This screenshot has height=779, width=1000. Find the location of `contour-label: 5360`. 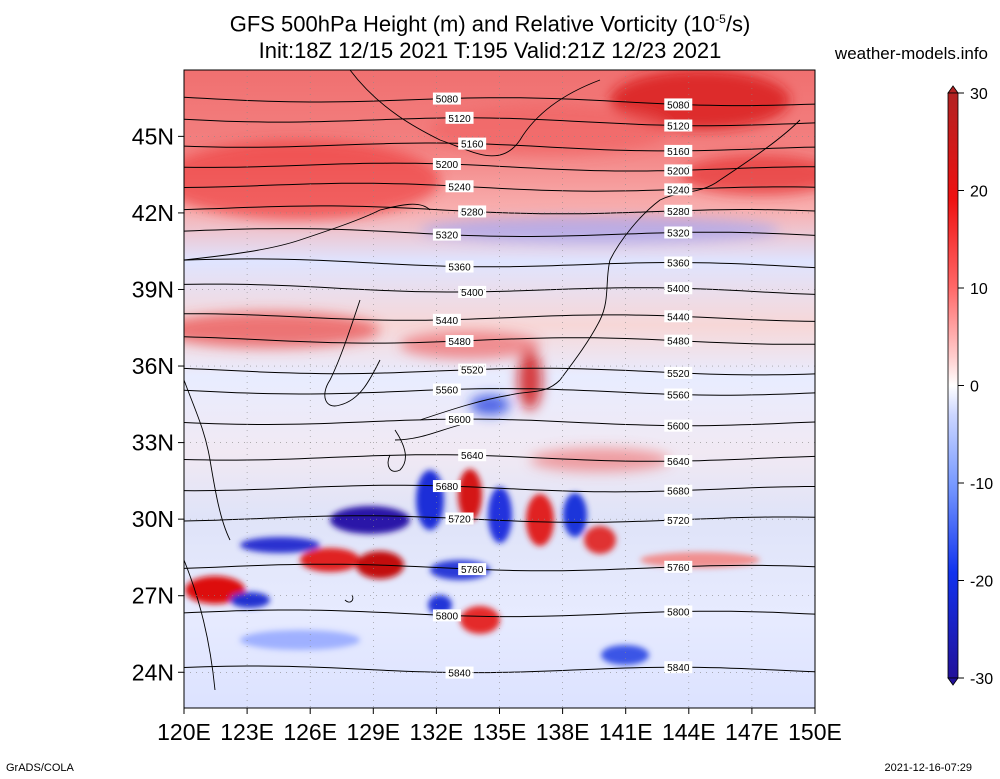

contour-label: 5360 is located at coordinates (459, 268).